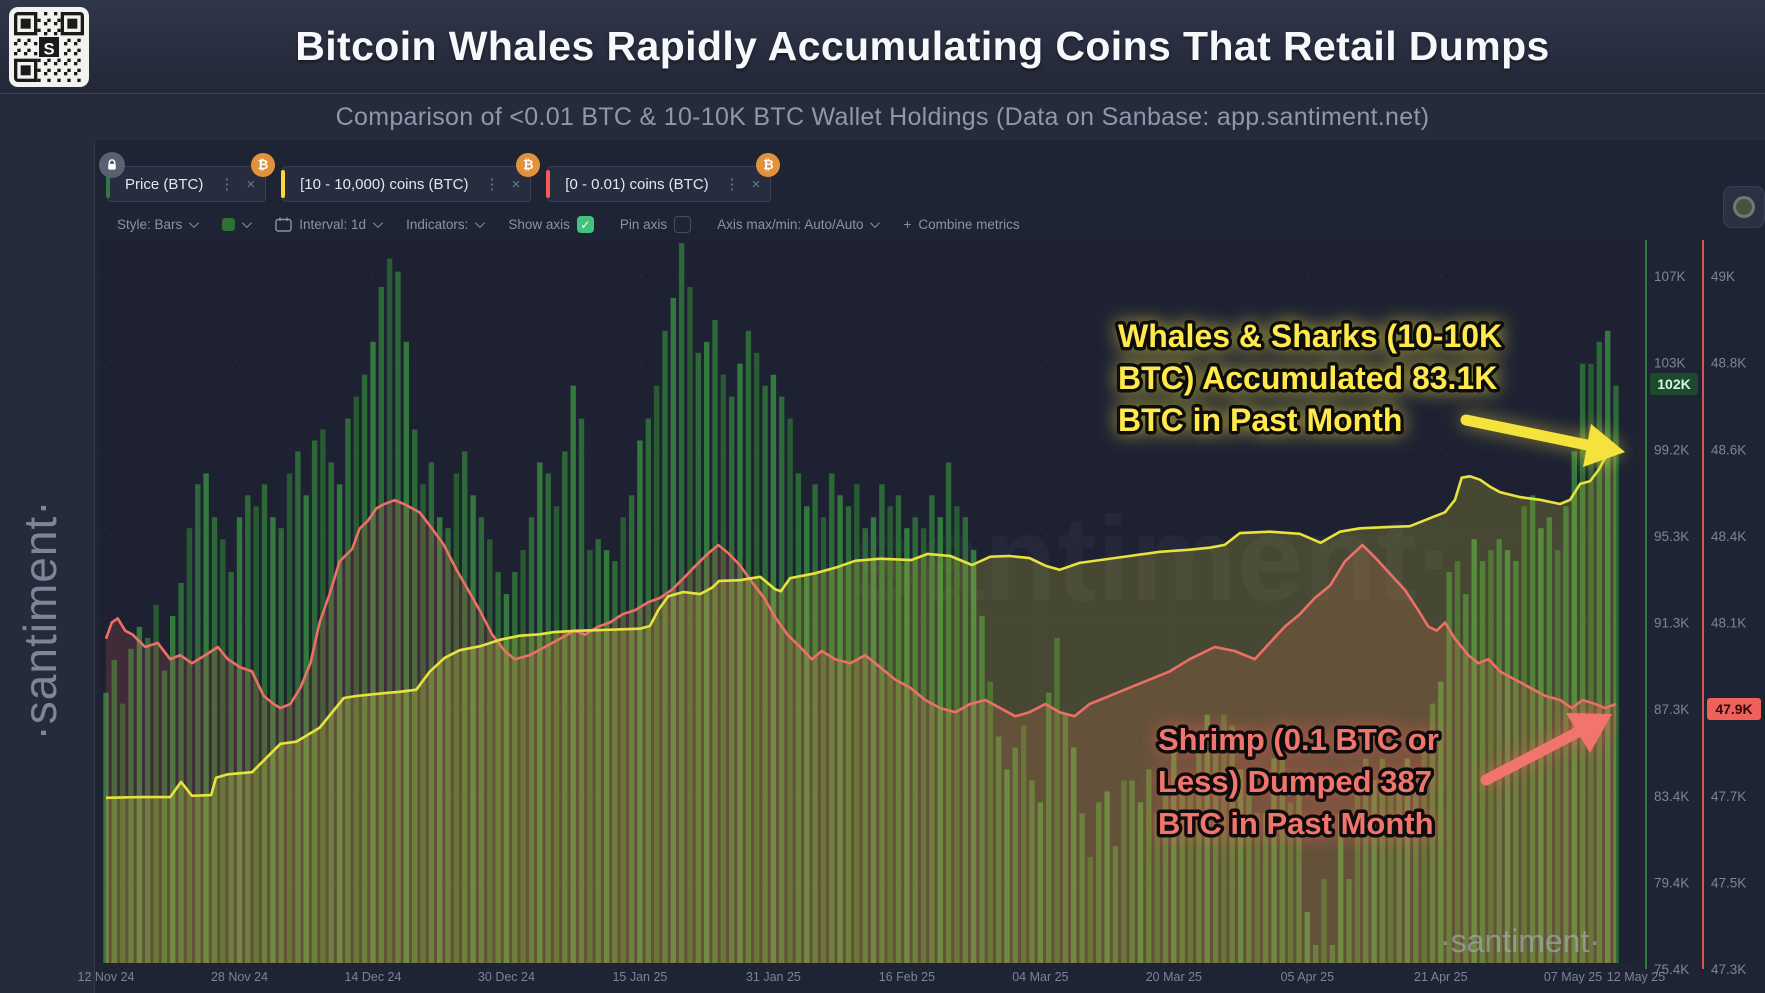 The width and height of the screenshot is (1765, 993). I want to click on svg-text: 15 Jan 25, so click(639, 977).